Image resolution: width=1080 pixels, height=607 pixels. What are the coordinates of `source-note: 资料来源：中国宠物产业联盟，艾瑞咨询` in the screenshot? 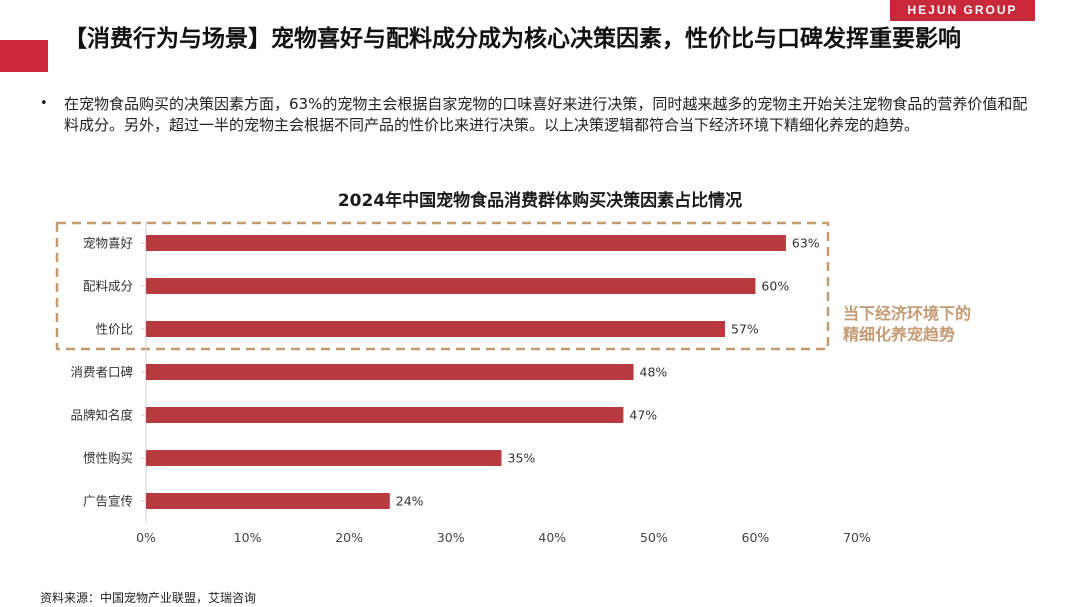 It's located at (148, 598).